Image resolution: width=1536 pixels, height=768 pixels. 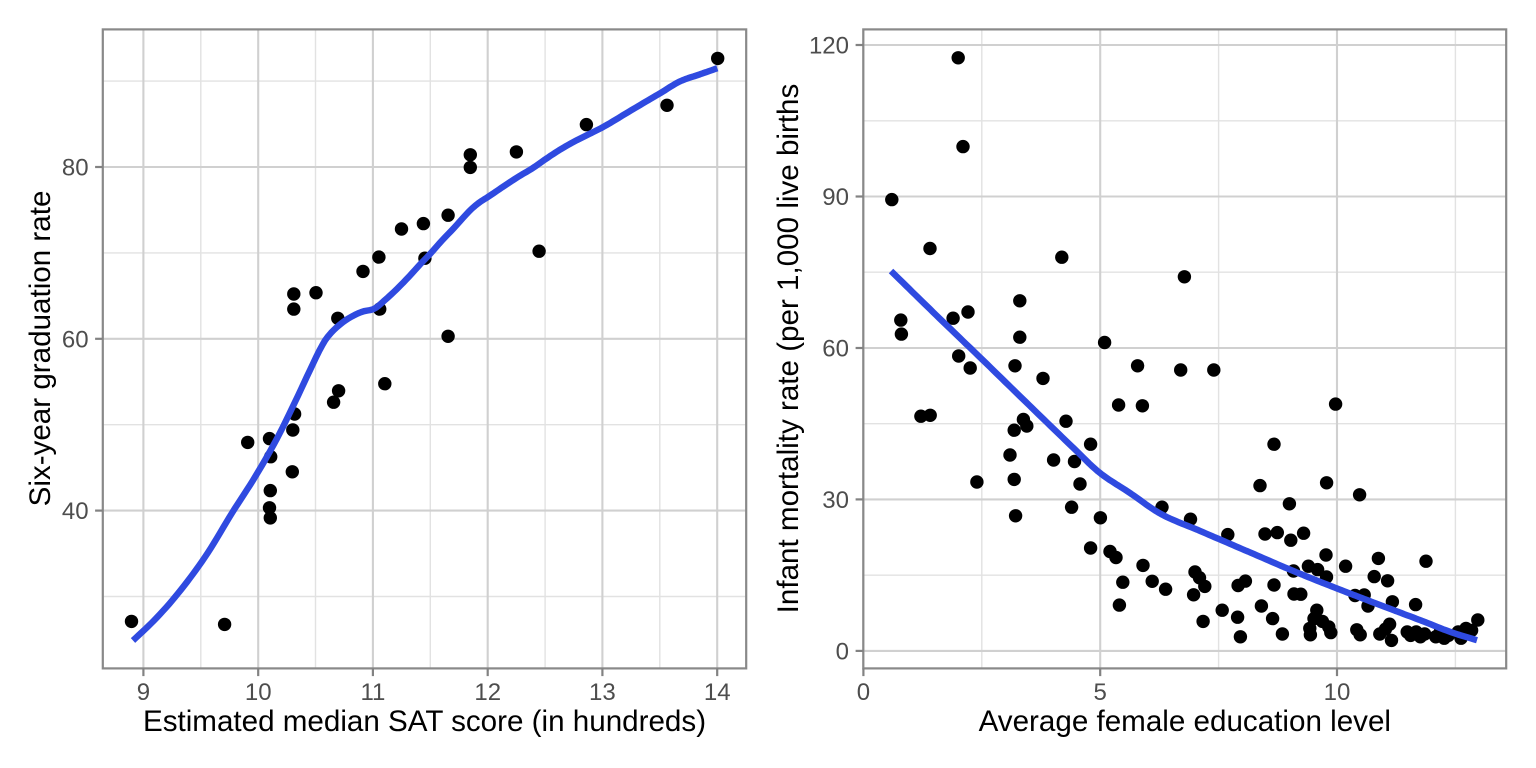 I want to click on svg-text: 13, so click(x=602, y=692).